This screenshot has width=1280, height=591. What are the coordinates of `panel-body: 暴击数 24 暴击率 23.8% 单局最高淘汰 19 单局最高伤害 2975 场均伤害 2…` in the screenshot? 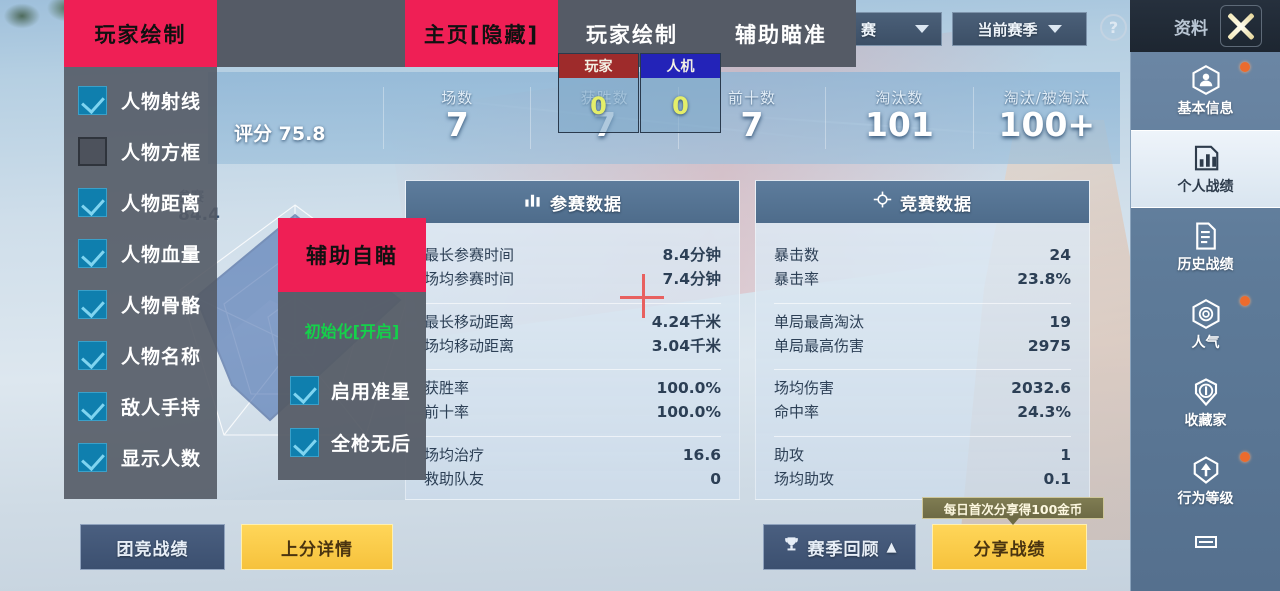 It's located at (922, 362).